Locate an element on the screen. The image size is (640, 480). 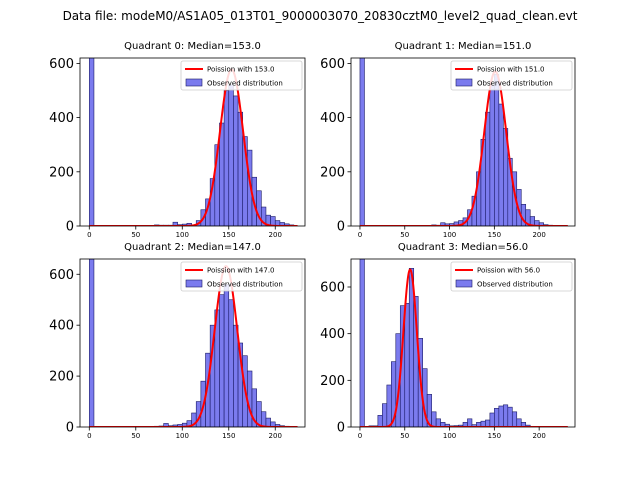
legend: Poission with 151.0 Observed distribution is located at coordinates (511, 75).